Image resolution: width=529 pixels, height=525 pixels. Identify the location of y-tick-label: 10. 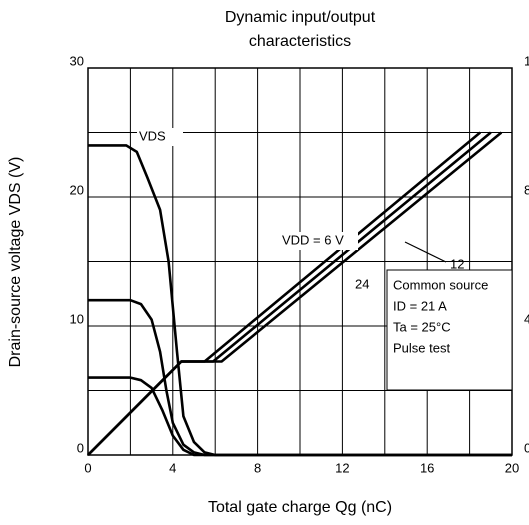
(77, 318).